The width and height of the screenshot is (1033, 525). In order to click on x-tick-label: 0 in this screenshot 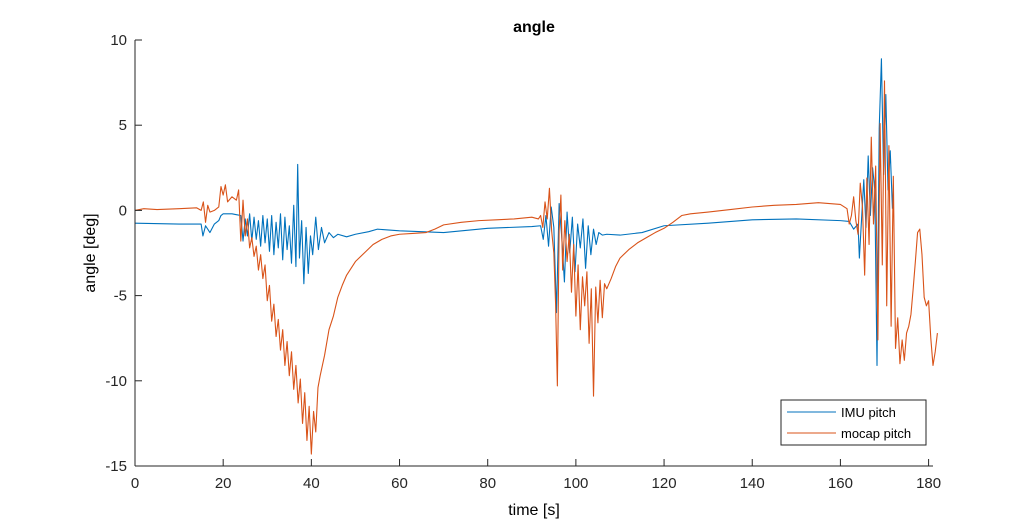, I will do `click(135, 483)`.